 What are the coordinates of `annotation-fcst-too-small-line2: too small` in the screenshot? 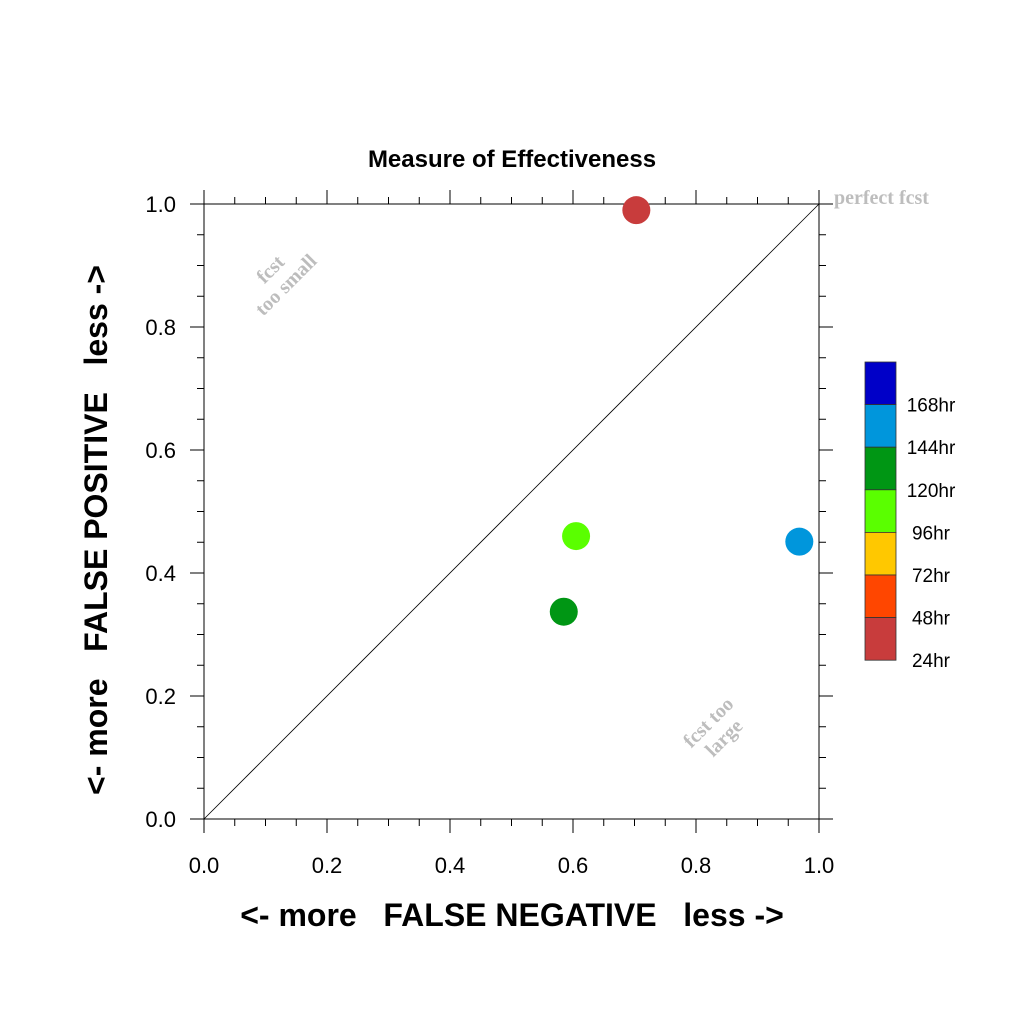 It's located at (286, 285).